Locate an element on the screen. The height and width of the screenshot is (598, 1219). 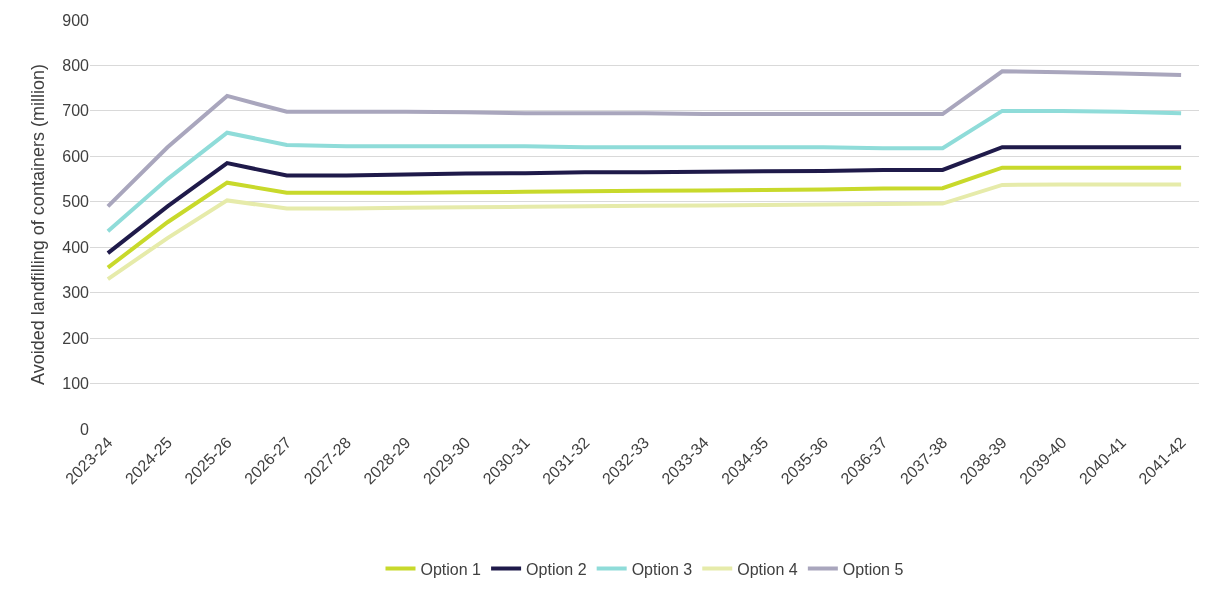
legend-label: Option 5 is located at coordinates (873, 569).